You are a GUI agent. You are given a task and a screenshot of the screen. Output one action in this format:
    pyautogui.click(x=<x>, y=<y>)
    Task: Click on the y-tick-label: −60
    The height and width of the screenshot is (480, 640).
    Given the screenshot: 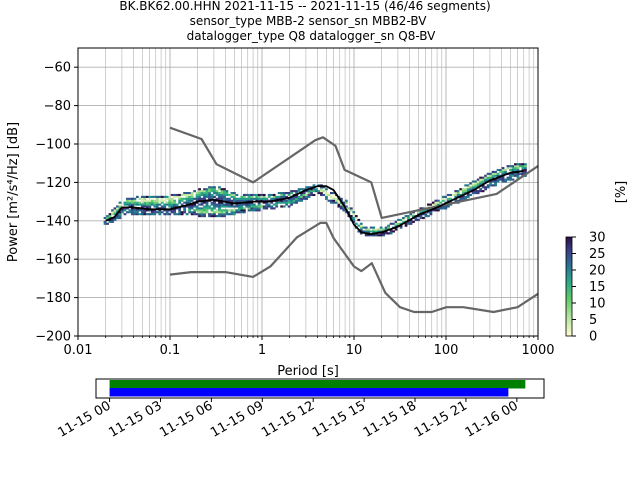 What is the action you would take?
    pyautogui.click(x=57, y=68)
    